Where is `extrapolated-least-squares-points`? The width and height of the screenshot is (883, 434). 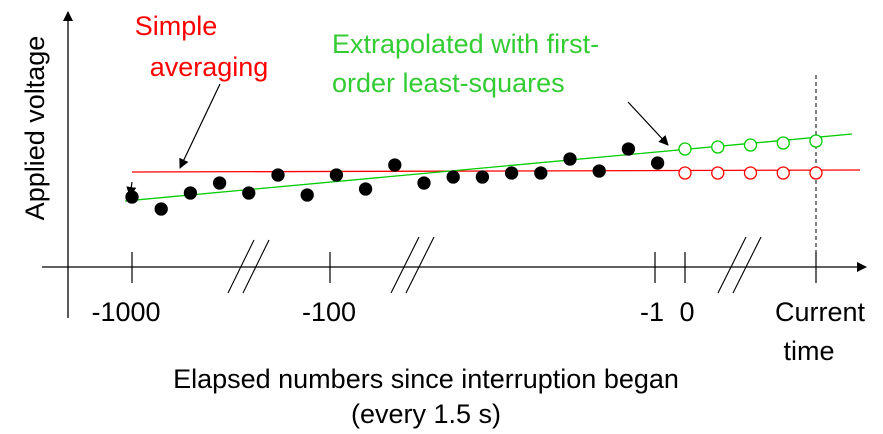
extrapolated-least-squares-points is located at coordinates (750, 145).